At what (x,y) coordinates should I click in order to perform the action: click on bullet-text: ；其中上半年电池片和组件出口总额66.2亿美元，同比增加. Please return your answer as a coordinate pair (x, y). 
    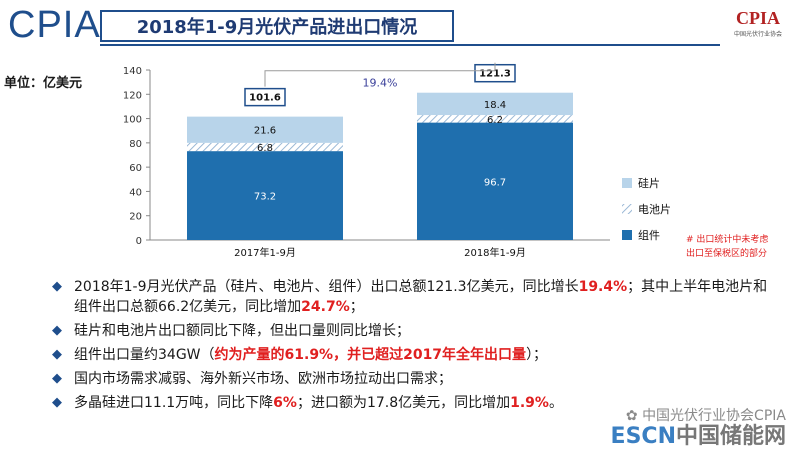
    Looking at the image, I should click on (421, 297).